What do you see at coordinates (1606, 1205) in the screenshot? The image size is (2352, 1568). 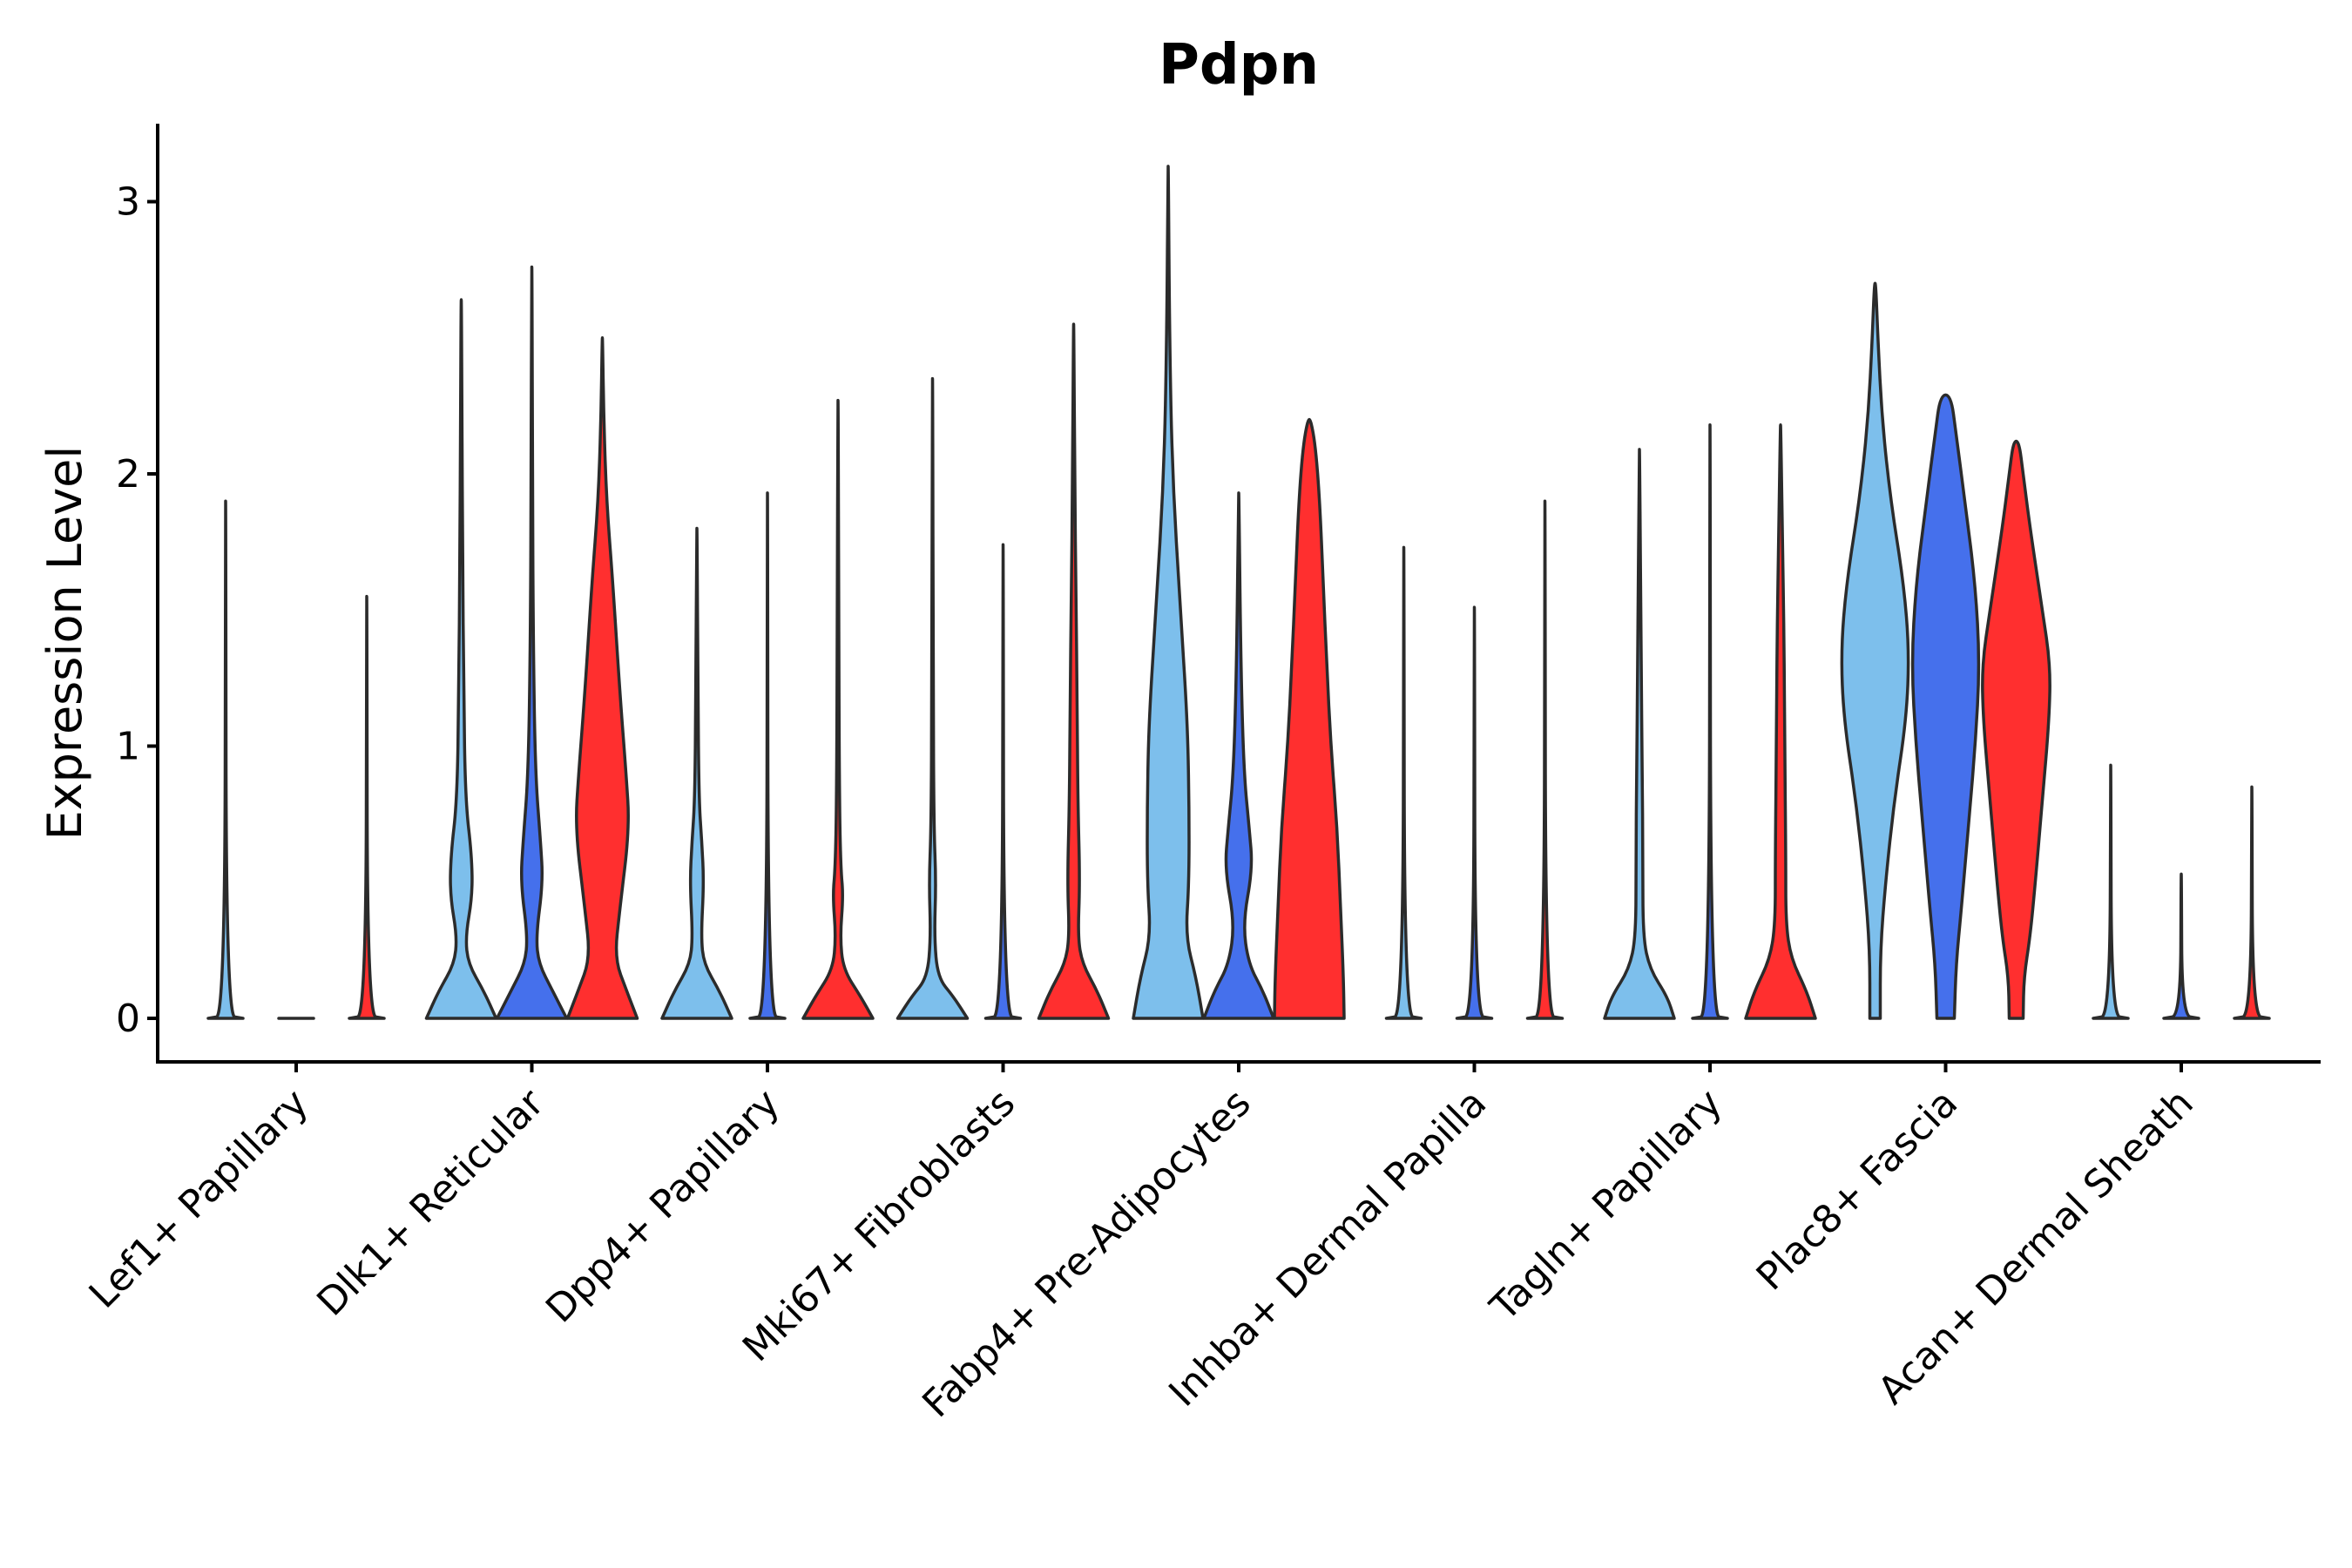 I see `x-tick-label-tagln-papillary: Tagln+ Papillary` at bounding box center [1606, 1205].